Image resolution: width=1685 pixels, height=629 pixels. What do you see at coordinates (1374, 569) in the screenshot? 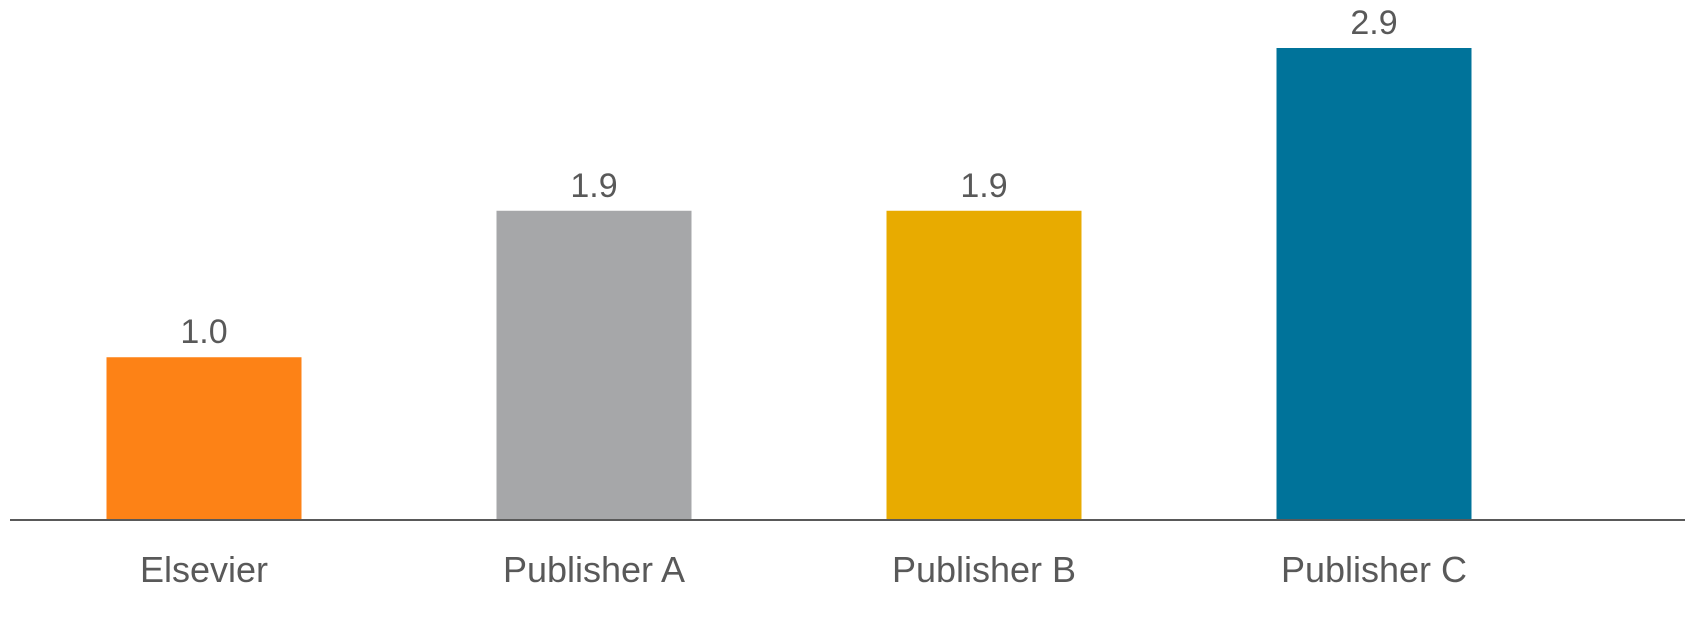
I see `x-tick-label: Publisher C` at bounding box center [1374, 569].